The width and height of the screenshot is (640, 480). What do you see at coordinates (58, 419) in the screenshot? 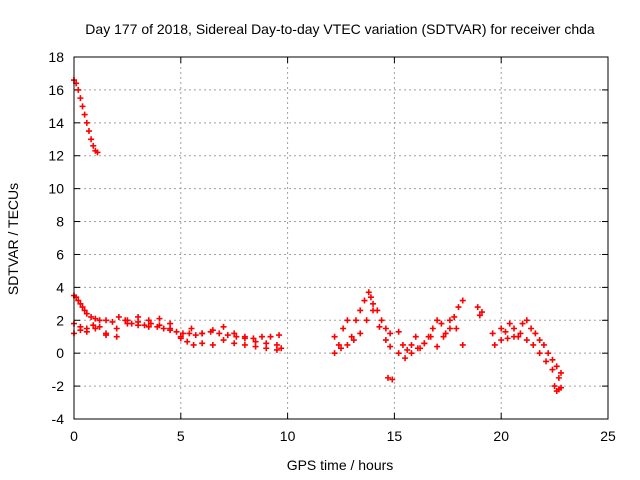
I see `y-tick-label: -4` at bounding box center [58, 419].